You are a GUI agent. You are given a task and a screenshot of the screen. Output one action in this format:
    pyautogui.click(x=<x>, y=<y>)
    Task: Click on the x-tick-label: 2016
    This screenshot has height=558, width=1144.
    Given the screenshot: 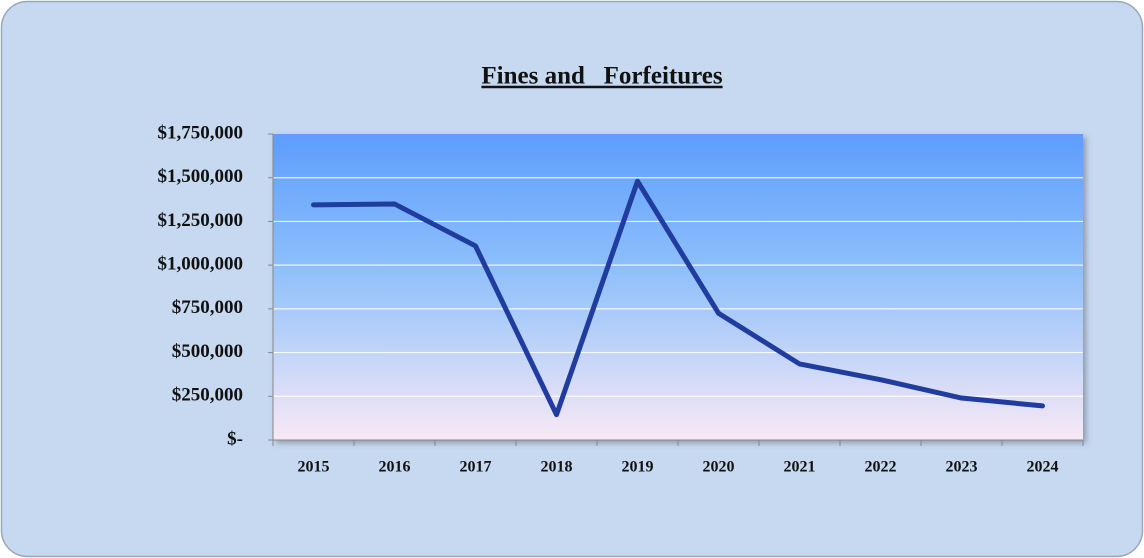 What is the action you would take?
    pyautogui.click(x=395, y=467)
    